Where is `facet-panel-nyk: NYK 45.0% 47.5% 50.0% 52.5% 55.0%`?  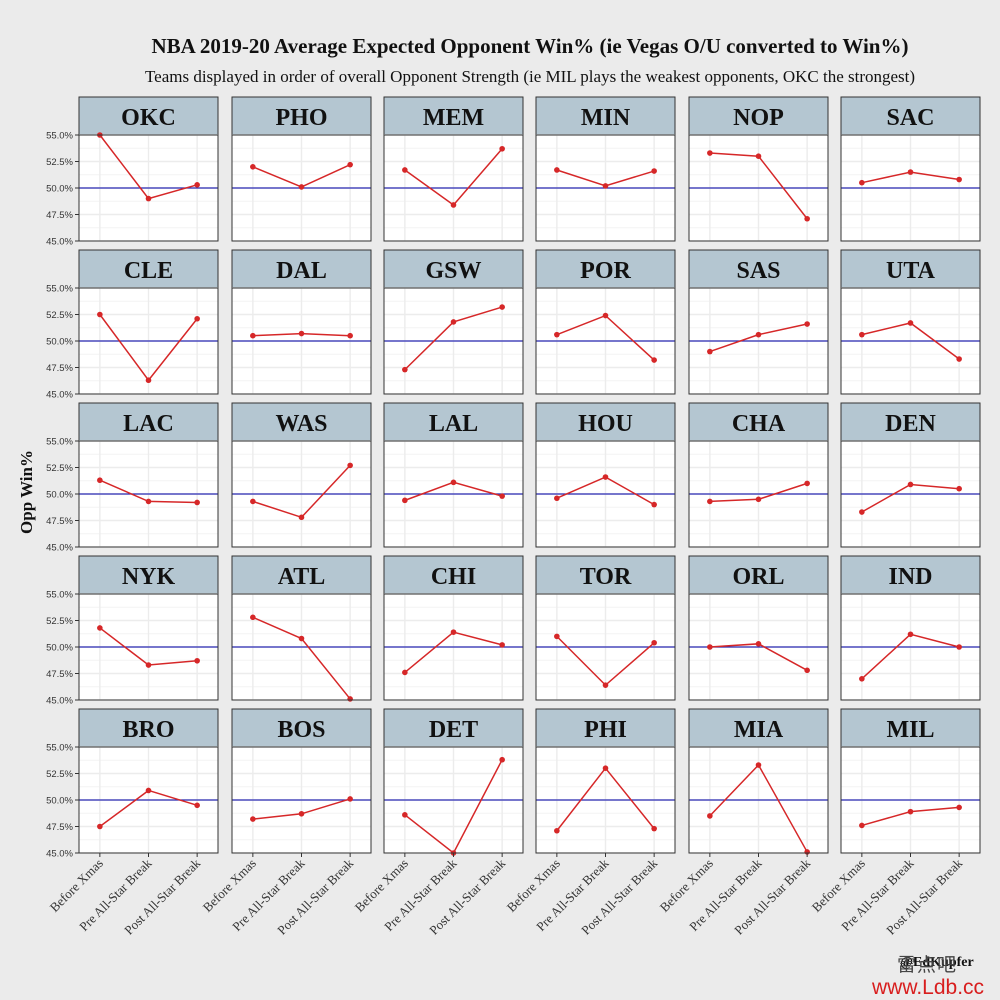
facet-panel-nyk: NYK 45.0% 47.5% 50.0% 52.5% 55.0% is located at coordinates (132, 631).